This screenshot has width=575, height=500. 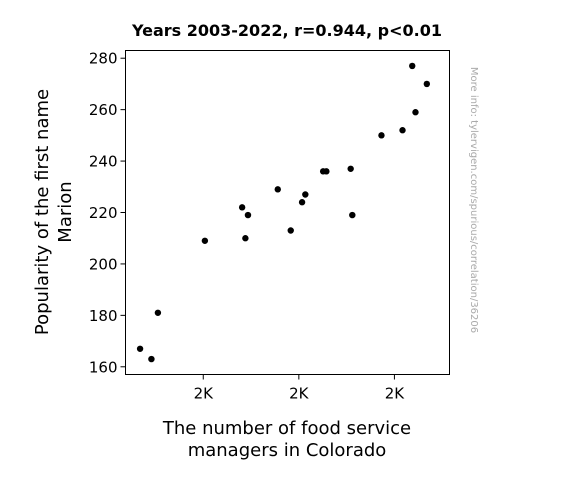 What do you see at coordinates (103, 316) in the screenshot?
I see `y-tick-label: 180` at bounding box center [103, 316].